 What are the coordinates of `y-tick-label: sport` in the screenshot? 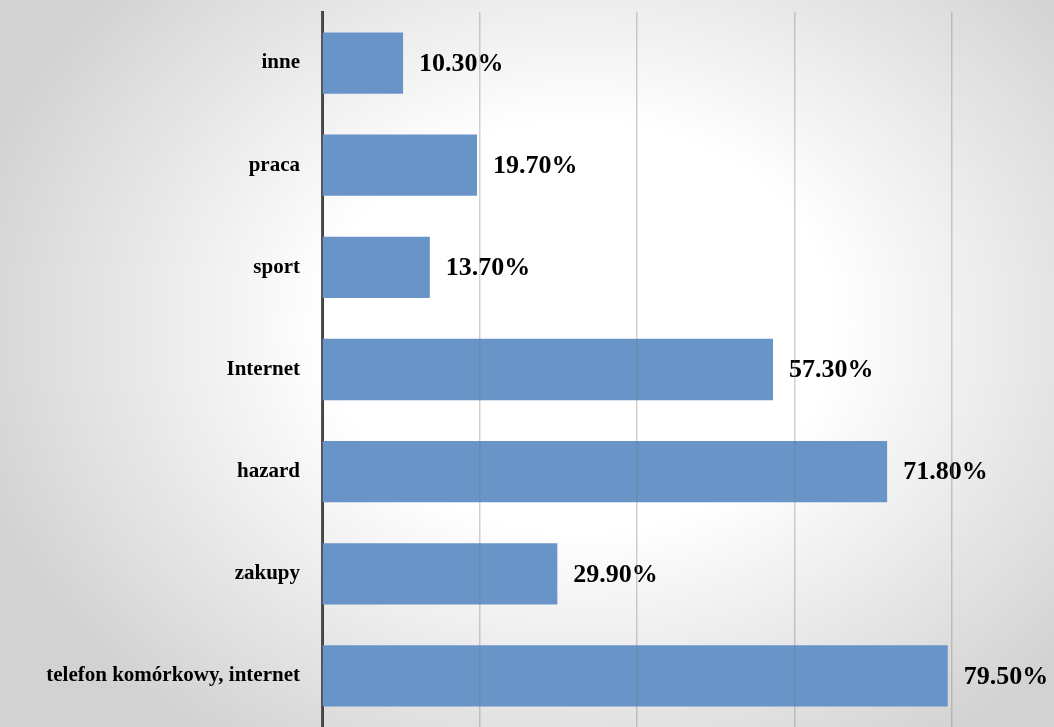 It's located at (276, 265).